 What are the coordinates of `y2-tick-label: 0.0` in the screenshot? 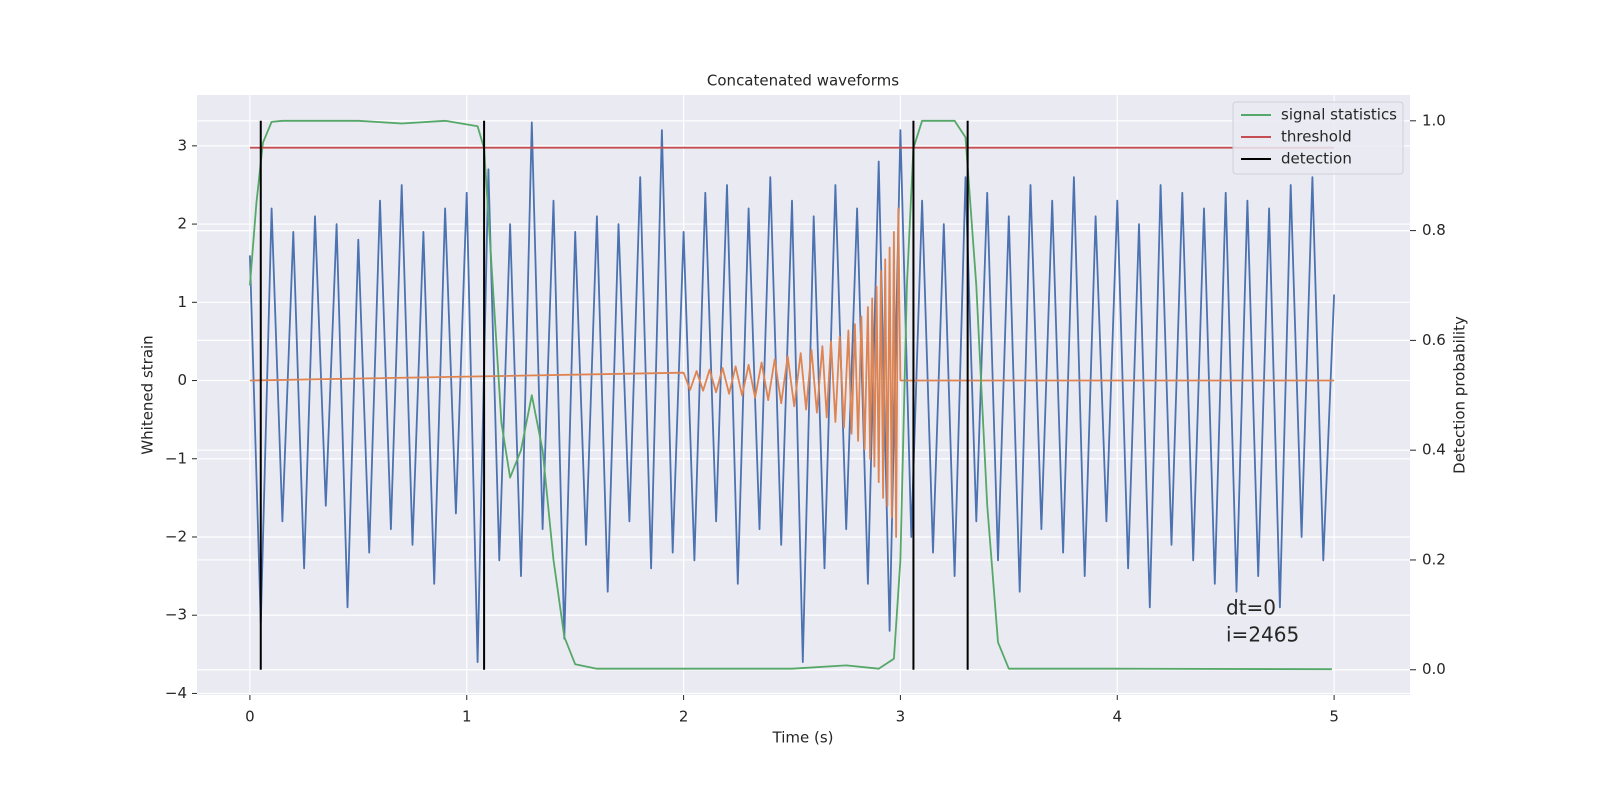 It's located at (1434, 669).